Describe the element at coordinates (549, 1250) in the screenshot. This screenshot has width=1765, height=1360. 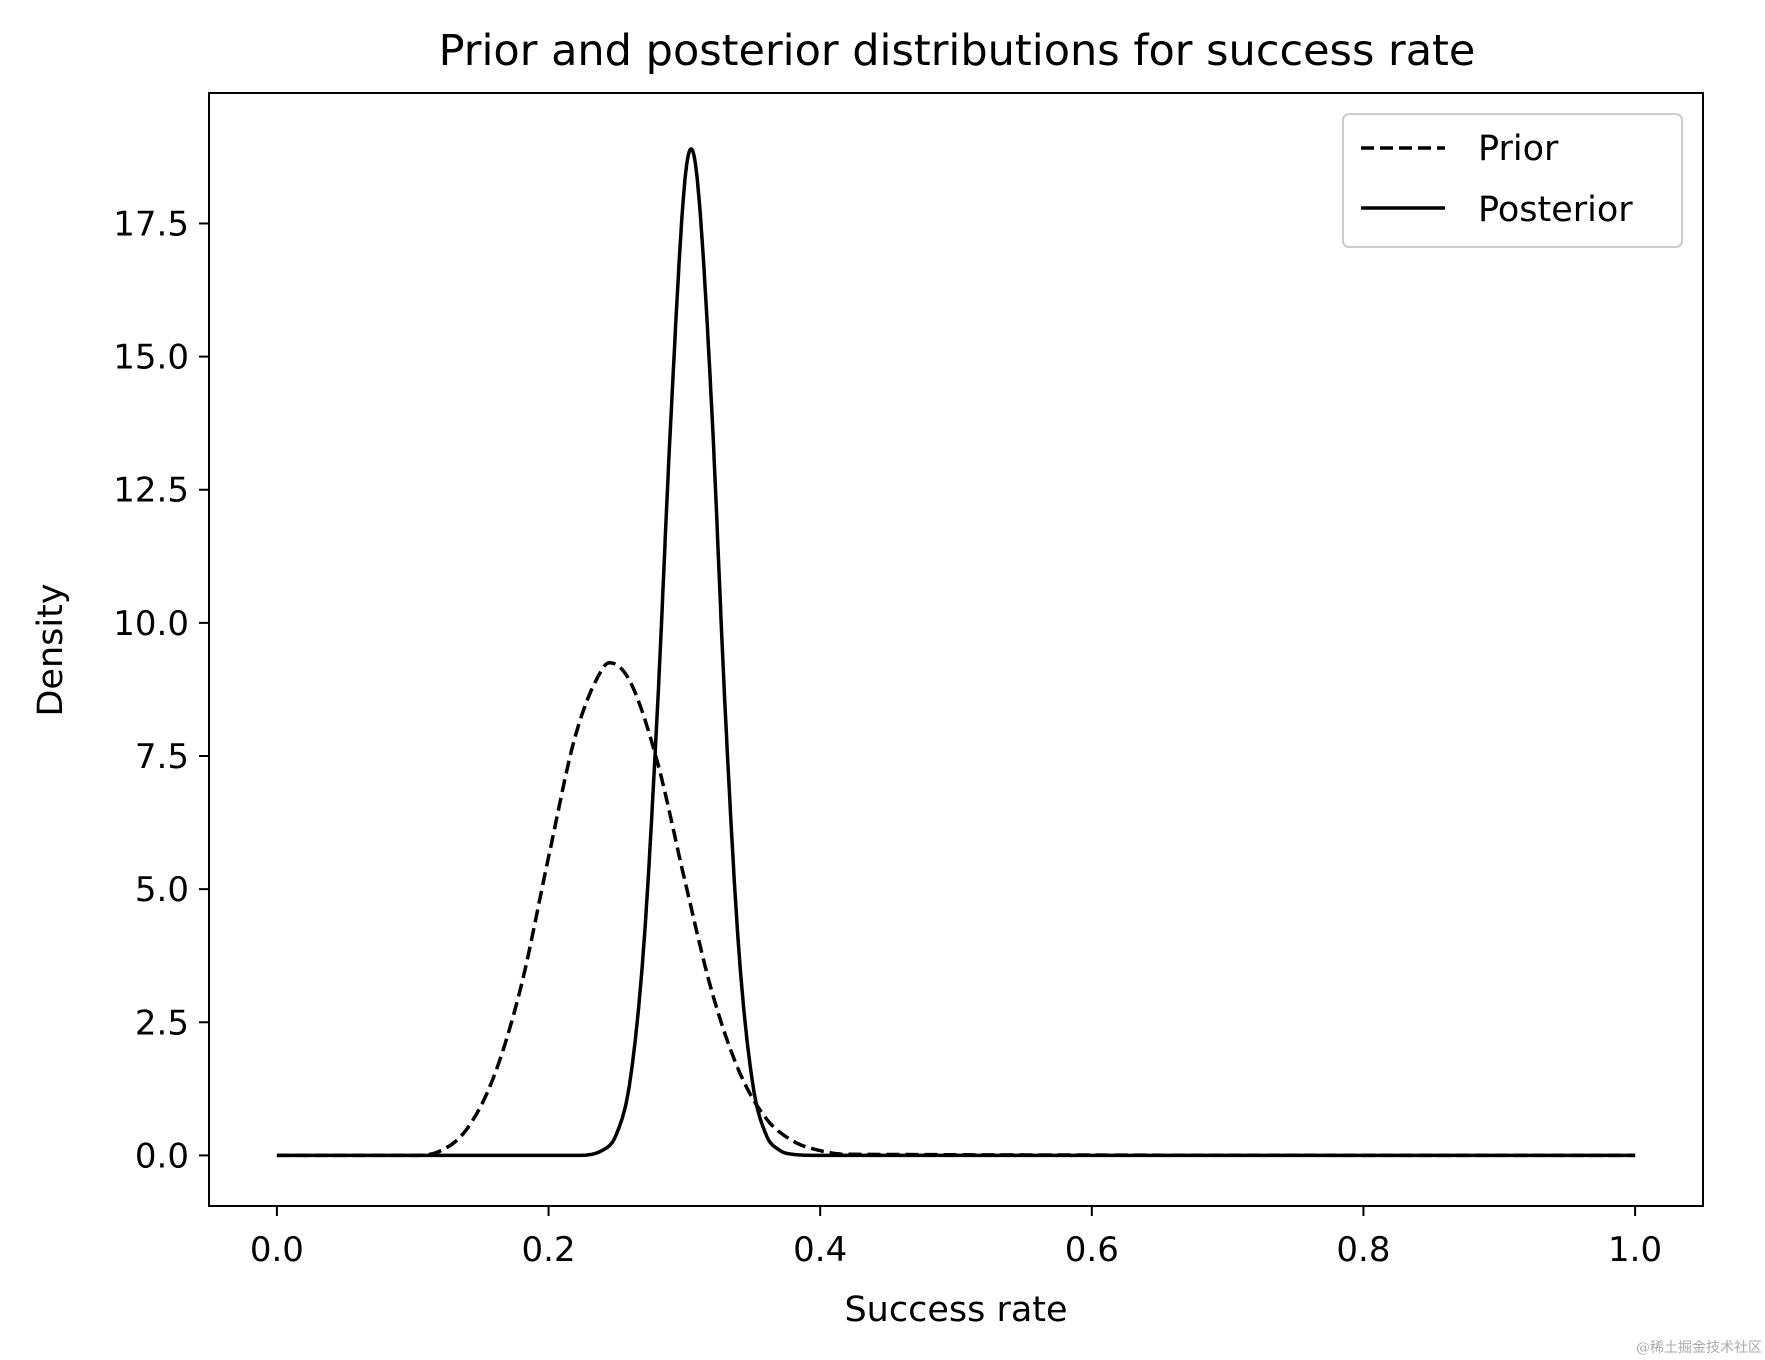
I see `x-tick-label: 0.2` at that location.